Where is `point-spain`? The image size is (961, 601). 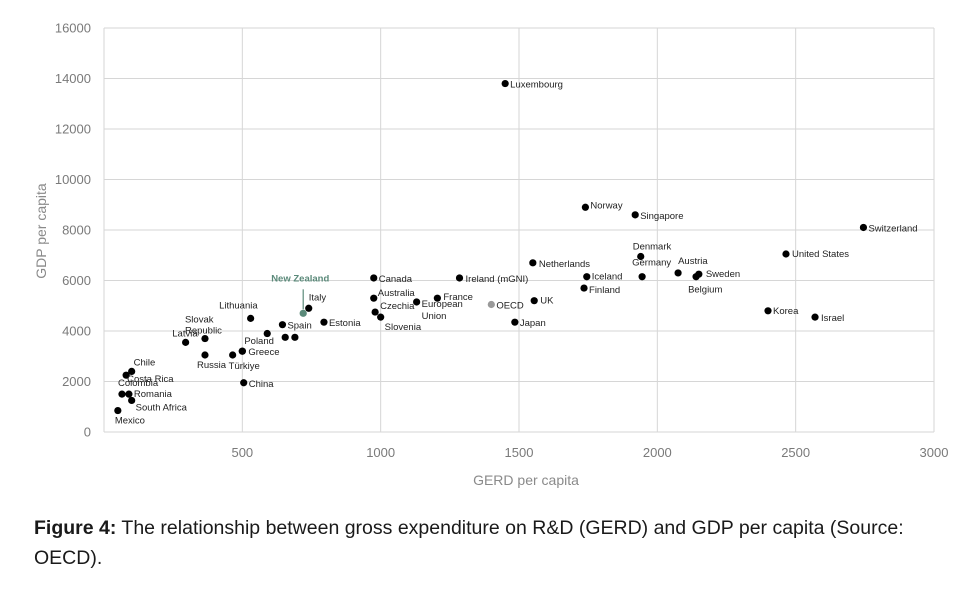
point-spain is located at coordinates (282, 325).